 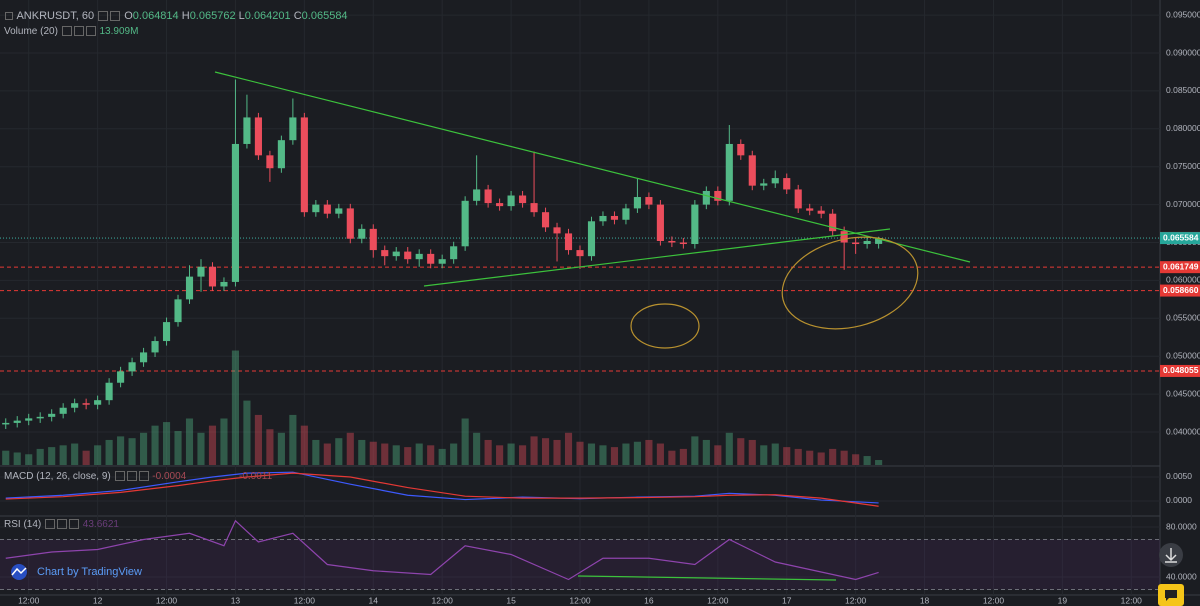 I want to click on price-label: 0.058660, so click(x=1181, y=290).